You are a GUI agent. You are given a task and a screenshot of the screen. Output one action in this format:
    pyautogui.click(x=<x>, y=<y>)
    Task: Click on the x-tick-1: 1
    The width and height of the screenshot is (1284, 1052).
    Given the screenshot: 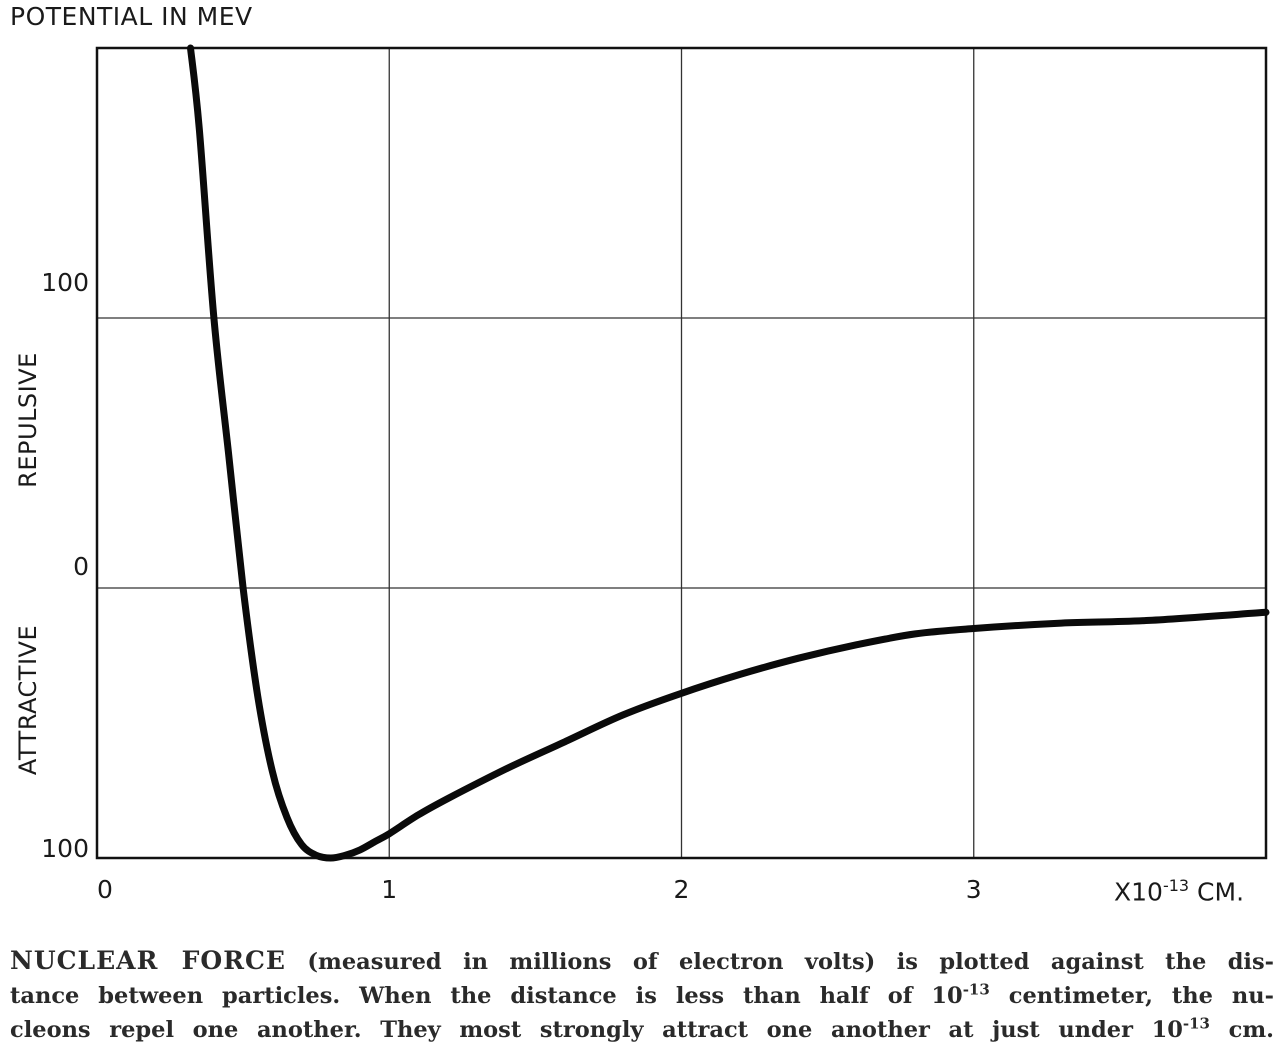 What is the action you would take?
    pyautogui.click(x=389, y=889)
    